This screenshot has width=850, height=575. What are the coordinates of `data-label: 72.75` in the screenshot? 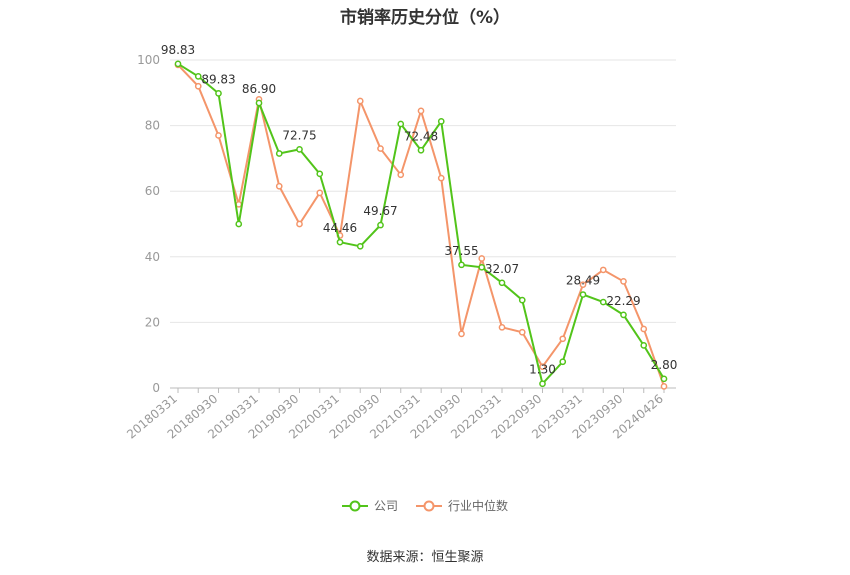 It's located at (299, 135).